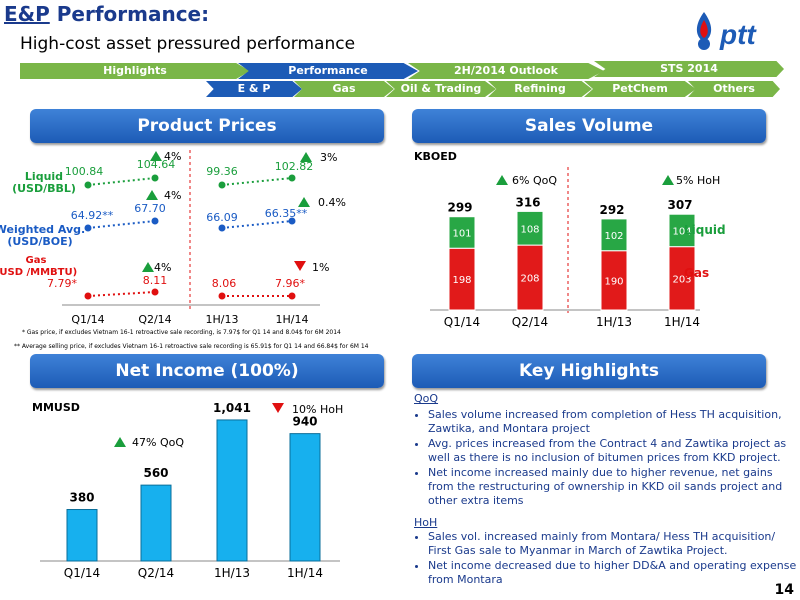  Describe the element at coordinates (304, 422) in the screenshot. I see `net-income-value-label: 940` at that location.